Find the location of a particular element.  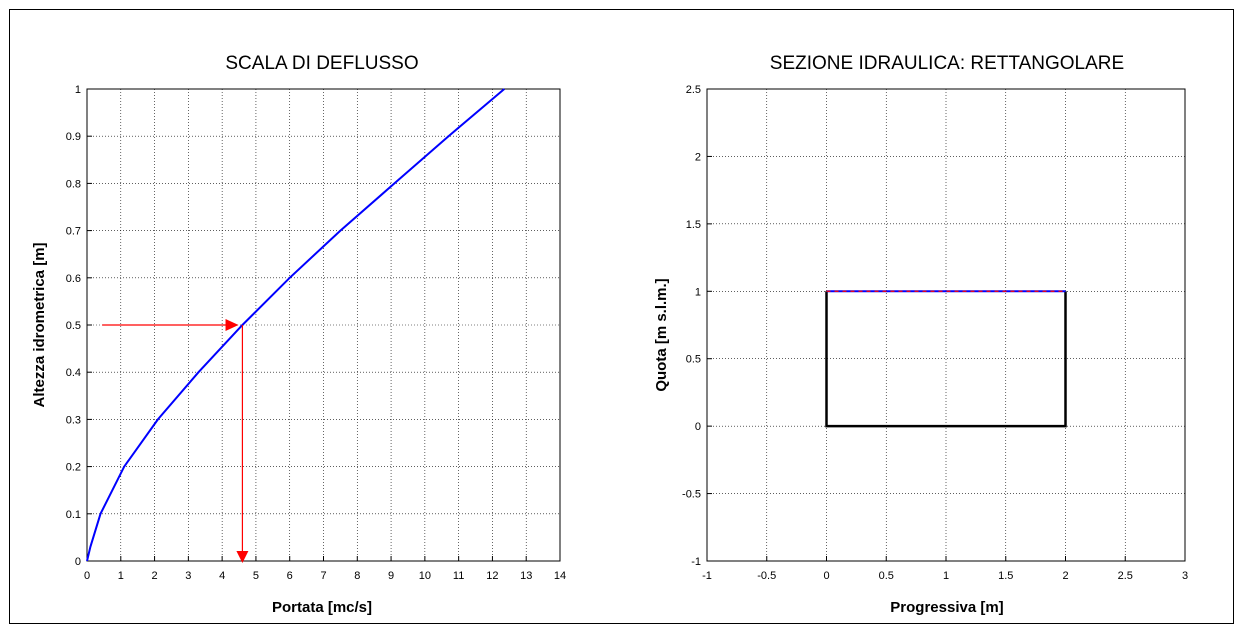

x-axis-label: Progressiva [m] is located at coordinates (946, 607).